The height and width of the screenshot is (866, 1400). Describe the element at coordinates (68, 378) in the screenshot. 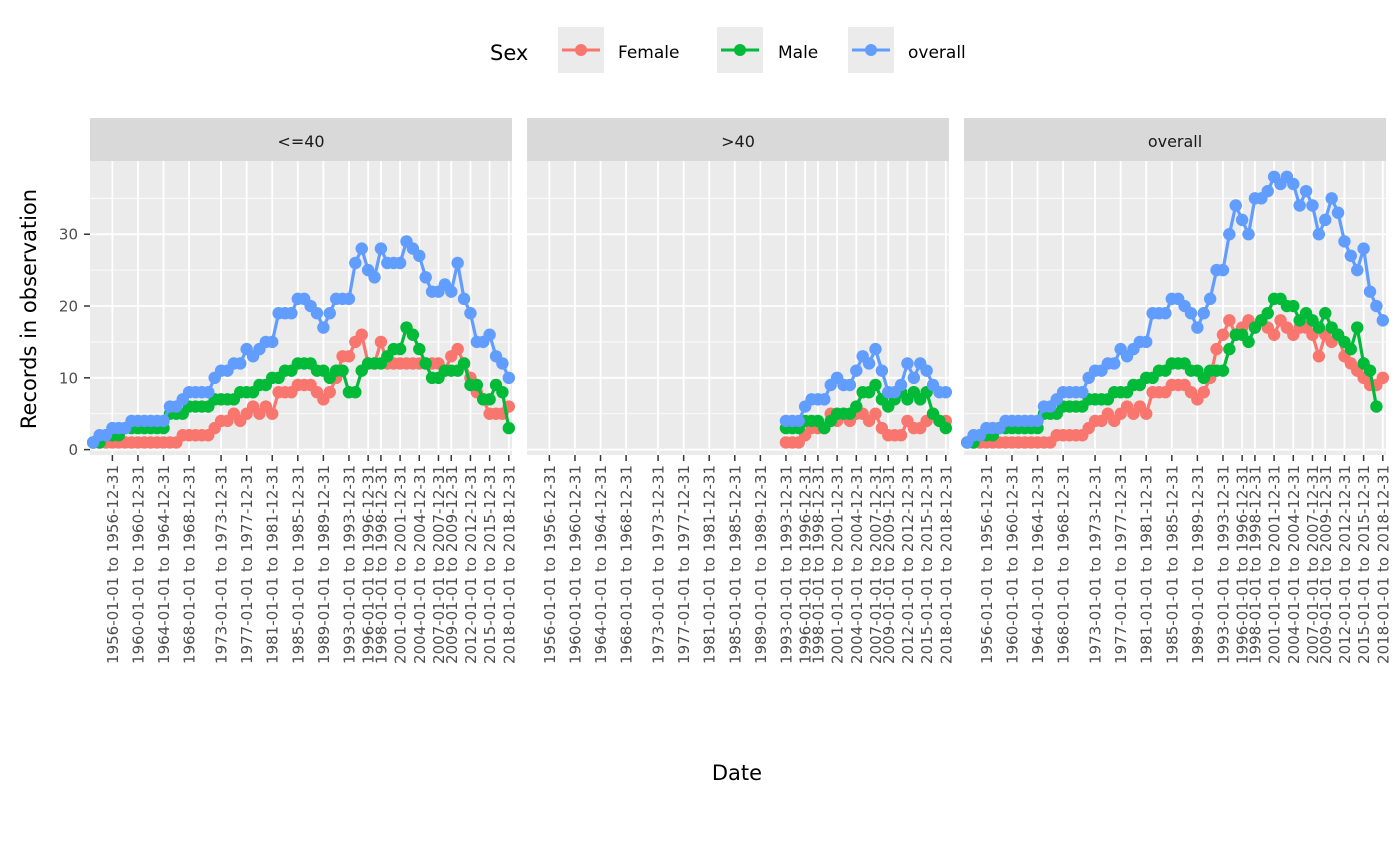

I see `y-tick-label: 10` at that location.